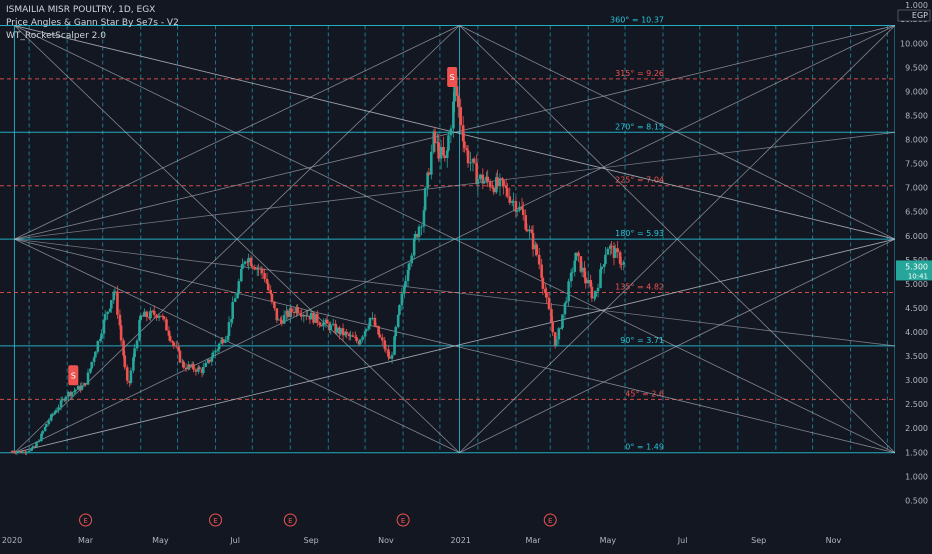 This screenshot has width=932, height=554. I want to click on last-price-badge, so click(914, 270).